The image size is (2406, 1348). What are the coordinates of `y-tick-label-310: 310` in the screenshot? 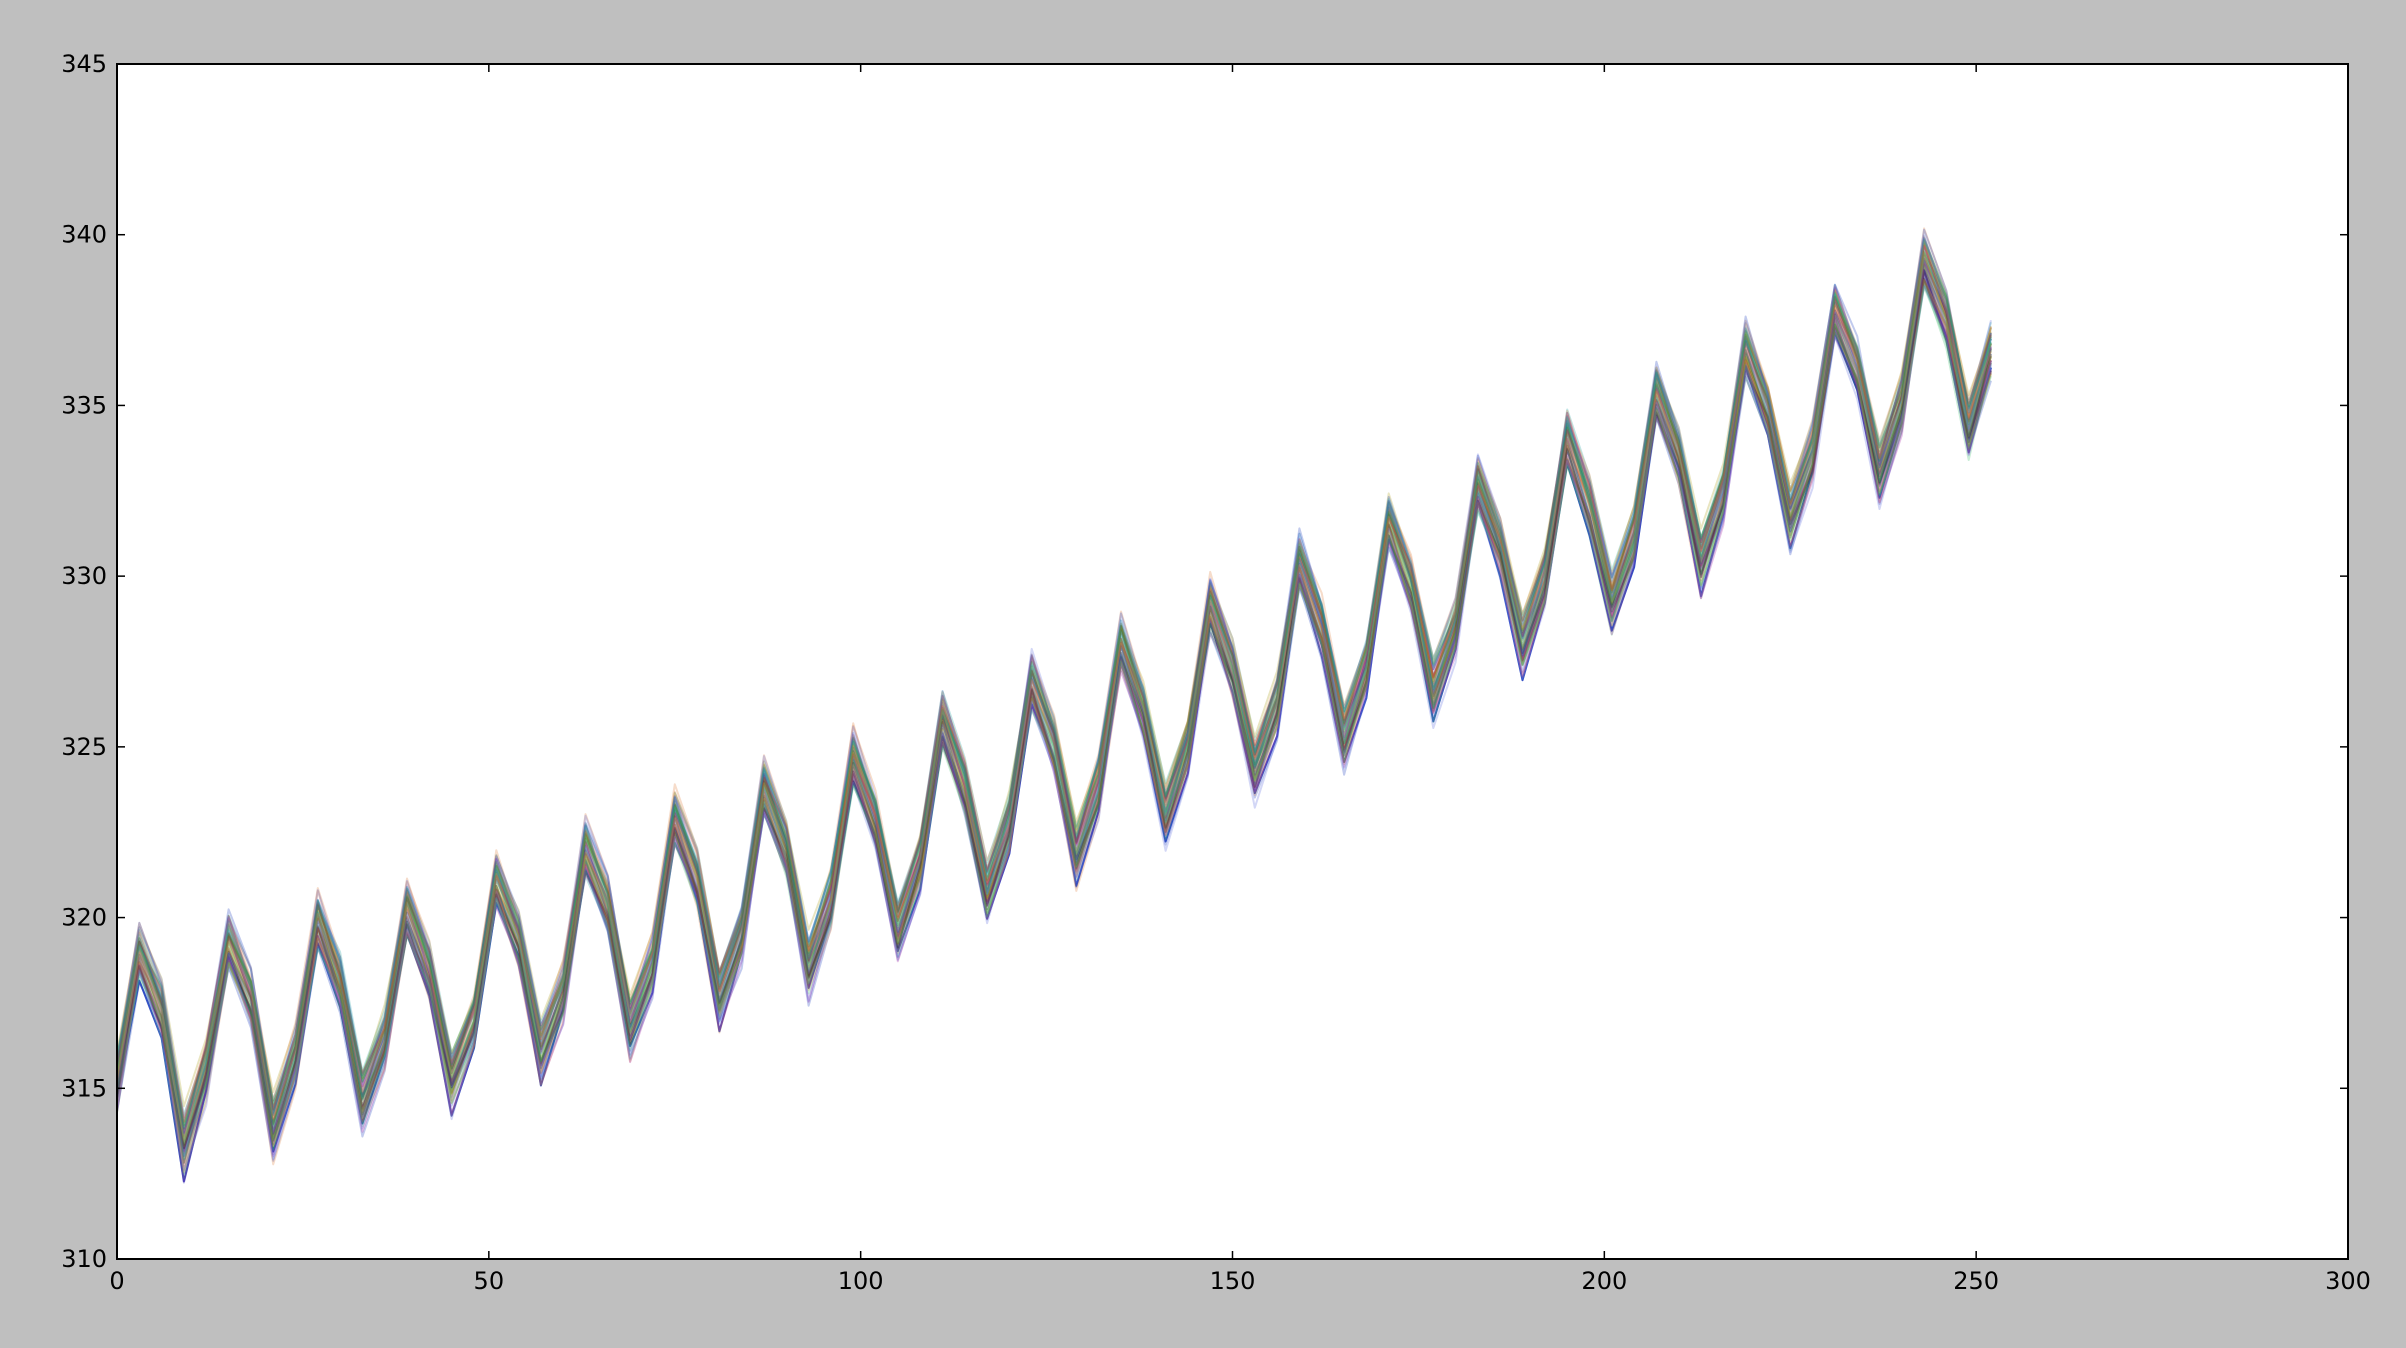 It's located at (84, 1259).